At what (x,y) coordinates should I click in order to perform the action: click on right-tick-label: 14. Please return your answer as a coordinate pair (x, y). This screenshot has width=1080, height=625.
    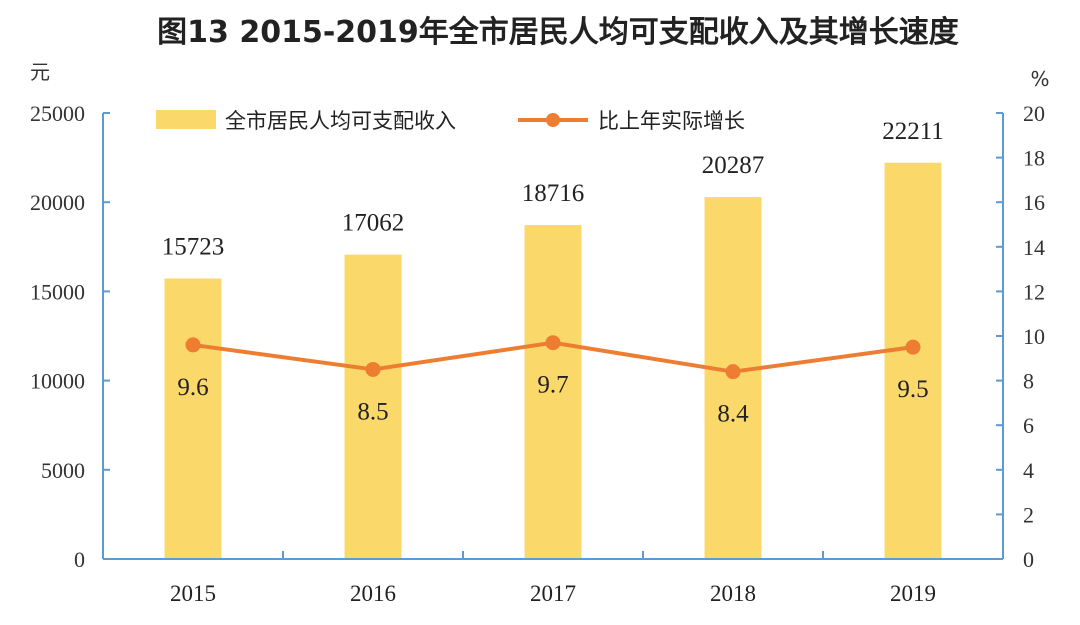
    Looking at the image, I should click on (1034, 247).